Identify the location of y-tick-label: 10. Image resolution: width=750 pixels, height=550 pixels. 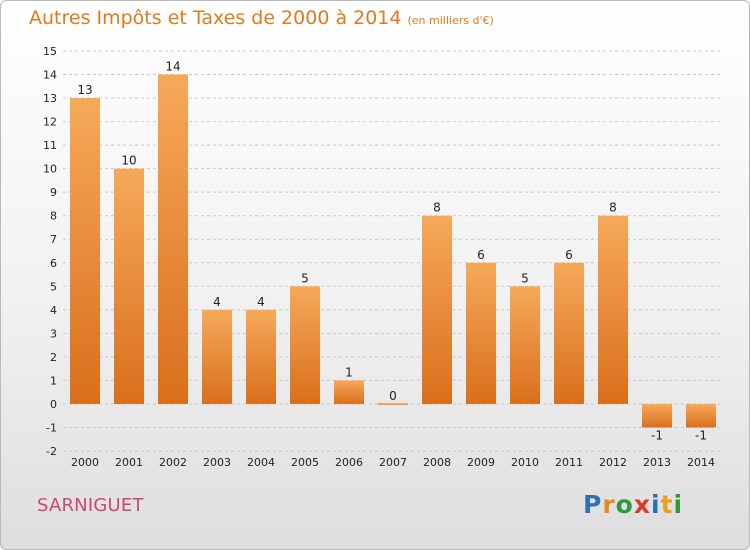
(50, 169).